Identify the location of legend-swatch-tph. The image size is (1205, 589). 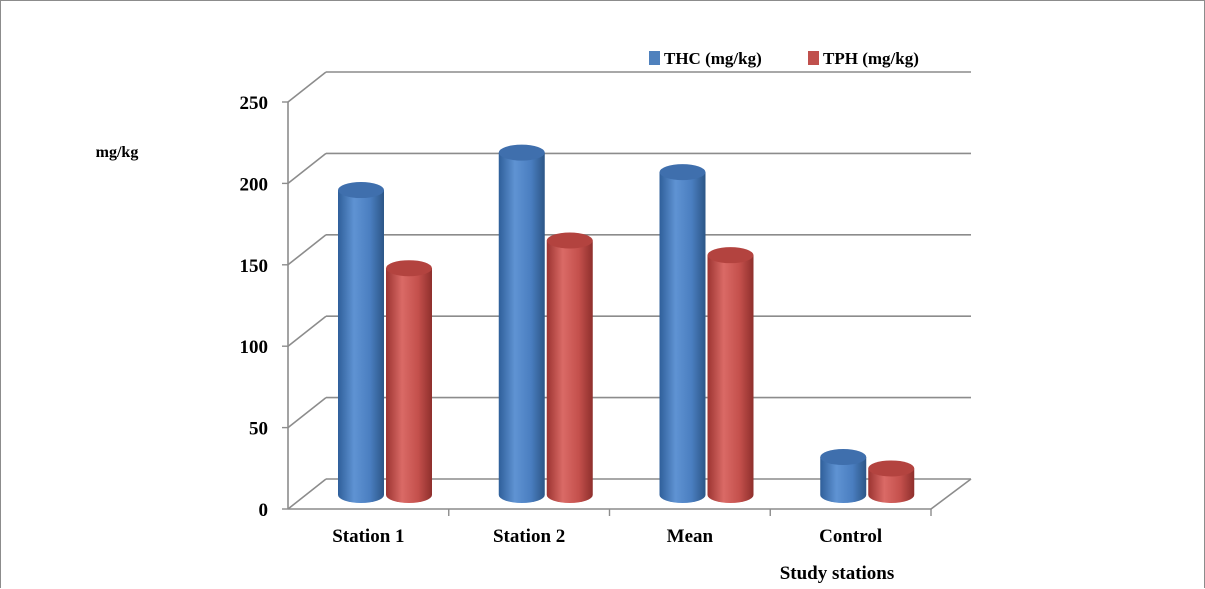
(813, 58).